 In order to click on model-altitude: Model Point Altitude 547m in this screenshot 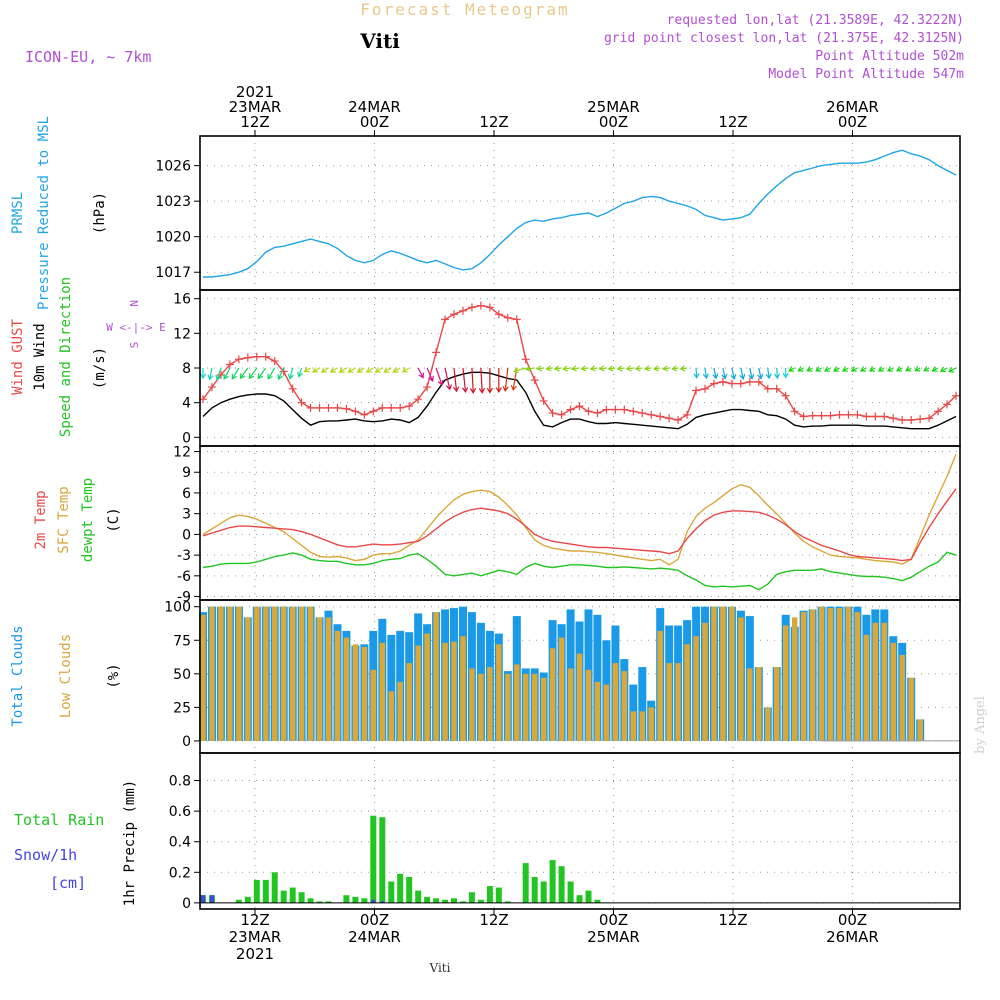, I will do `click(866, 74)`.